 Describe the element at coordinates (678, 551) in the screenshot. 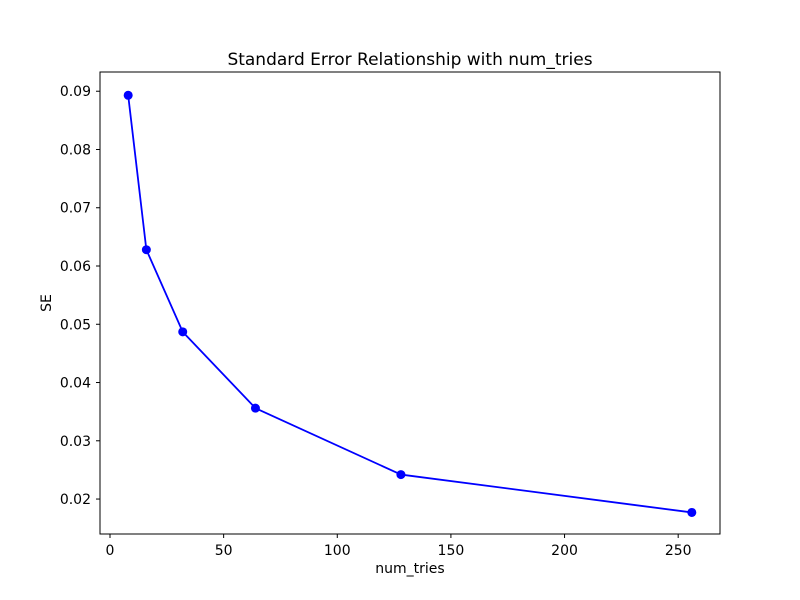

I see `x-tick-label: 250` at that location.